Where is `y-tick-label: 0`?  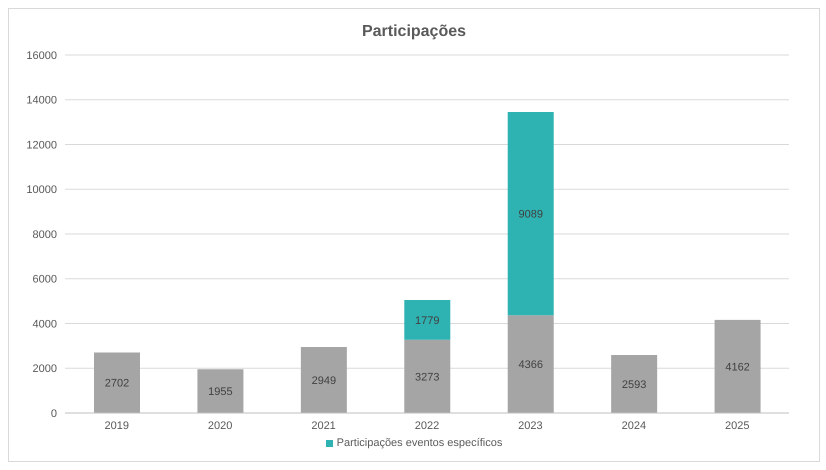 y-tick-label: 0 is located at coordinates (53, 414).